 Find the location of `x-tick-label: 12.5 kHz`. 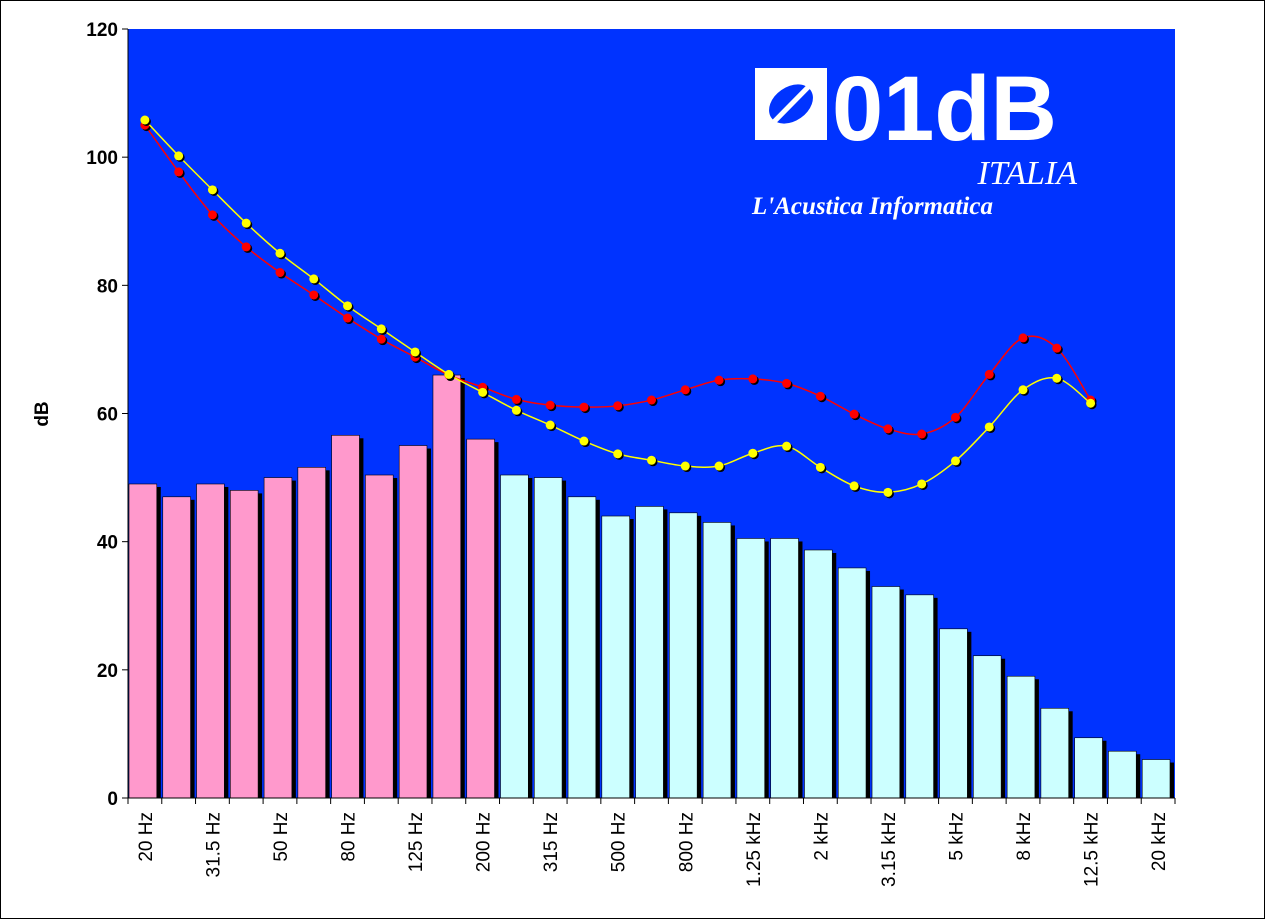

x-tick-label: 12.5 kHz is located at coordinates (1092, 849).